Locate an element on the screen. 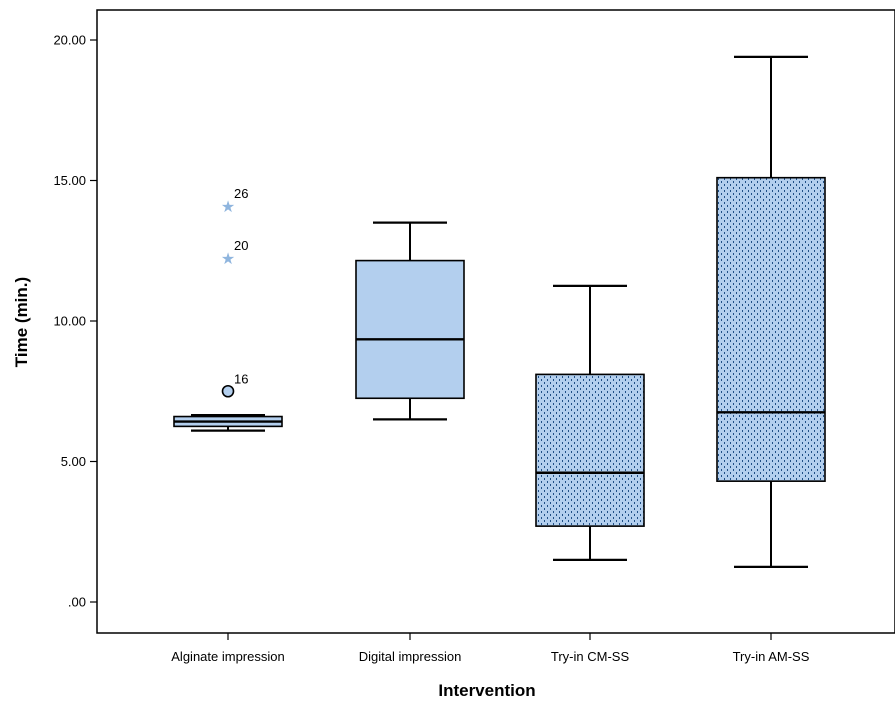 The image size is (895, 703). x-axis-title: Intervention is located at coordinates (486, 690).